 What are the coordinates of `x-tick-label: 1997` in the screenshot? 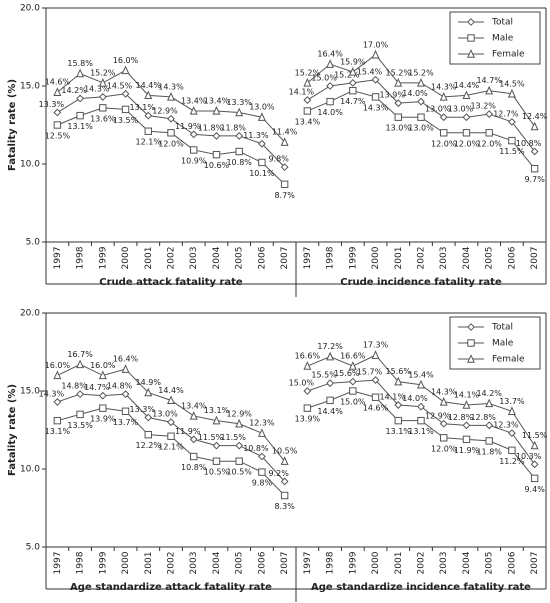 It's located at (308, 563).